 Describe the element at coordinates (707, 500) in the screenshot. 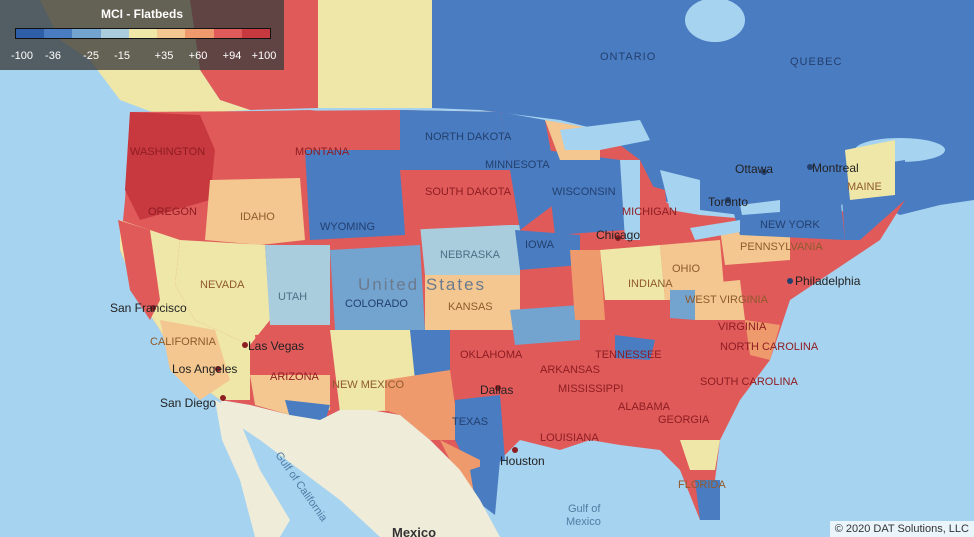

I see `florida-blue` at that location.